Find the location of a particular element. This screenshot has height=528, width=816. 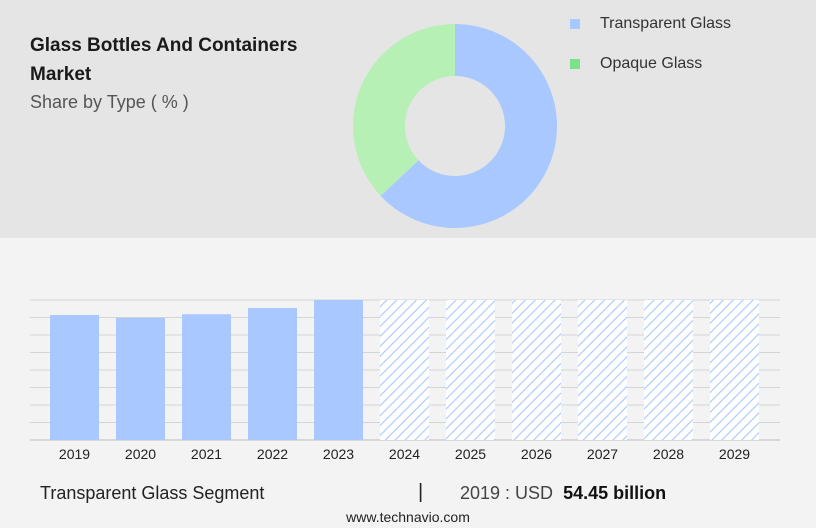

legend: Transparent Glass Opaque Glass is located at coordinates (650, 54).